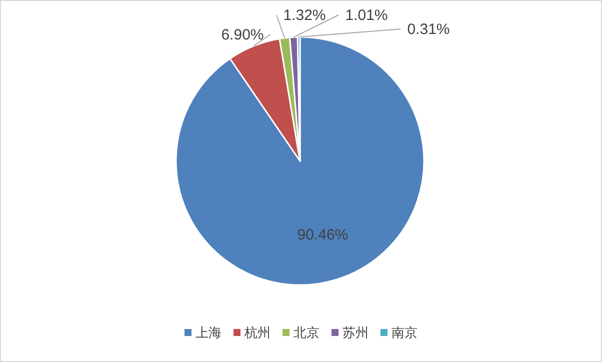  What do you see at coordinates (366, 15) in the screenshot?
I see `data-label: 1.01%` at bounding box center [366, 15].